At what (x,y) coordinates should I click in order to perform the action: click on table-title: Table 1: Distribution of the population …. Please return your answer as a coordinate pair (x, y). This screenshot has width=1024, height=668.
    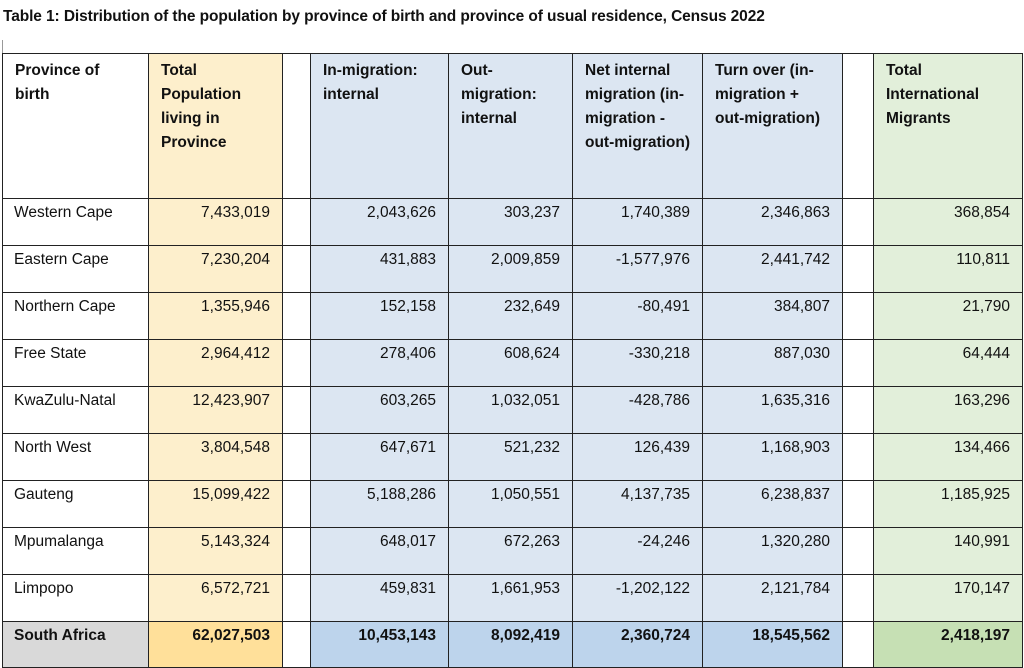
    Looking at the image, I should click on (384, 16).